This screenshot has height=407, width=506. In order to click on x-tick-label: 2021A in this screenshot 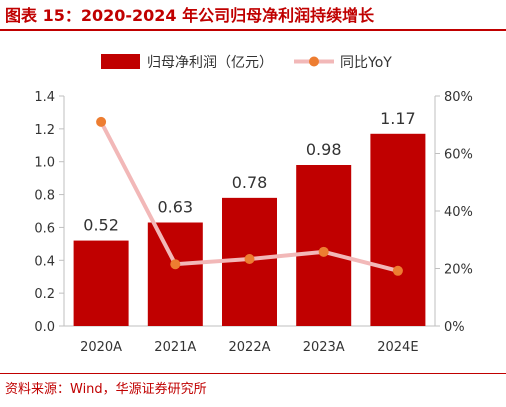, I will do `click(175, 347)`.